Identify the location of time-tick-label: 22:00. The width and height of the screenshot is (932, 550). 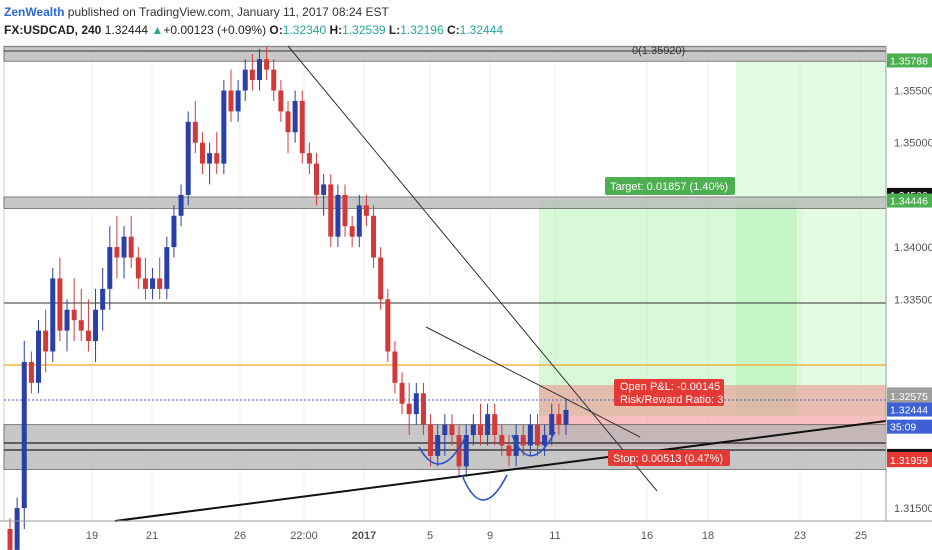
(304, 536).